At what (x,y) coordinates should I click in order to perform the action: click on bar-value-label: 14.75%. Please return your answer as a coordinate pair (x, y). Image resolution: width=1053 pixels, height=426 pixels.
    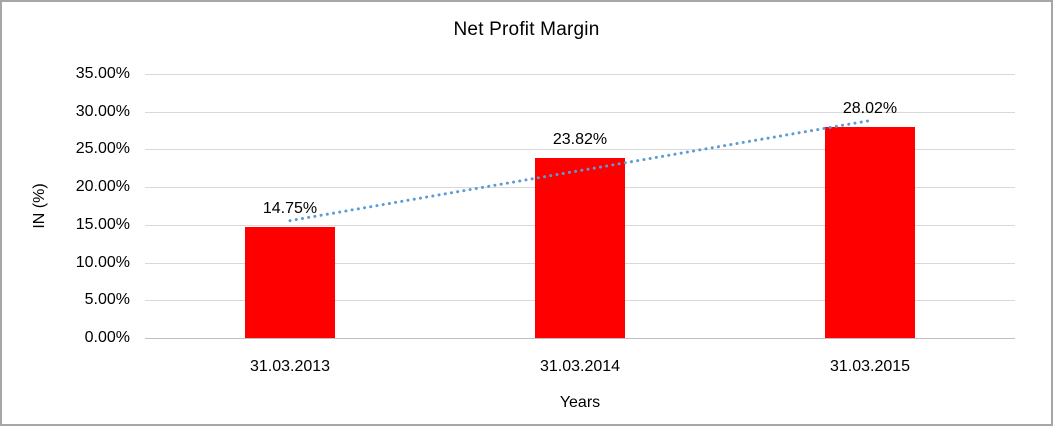
    Looking at the image, I should click on (290, 208).